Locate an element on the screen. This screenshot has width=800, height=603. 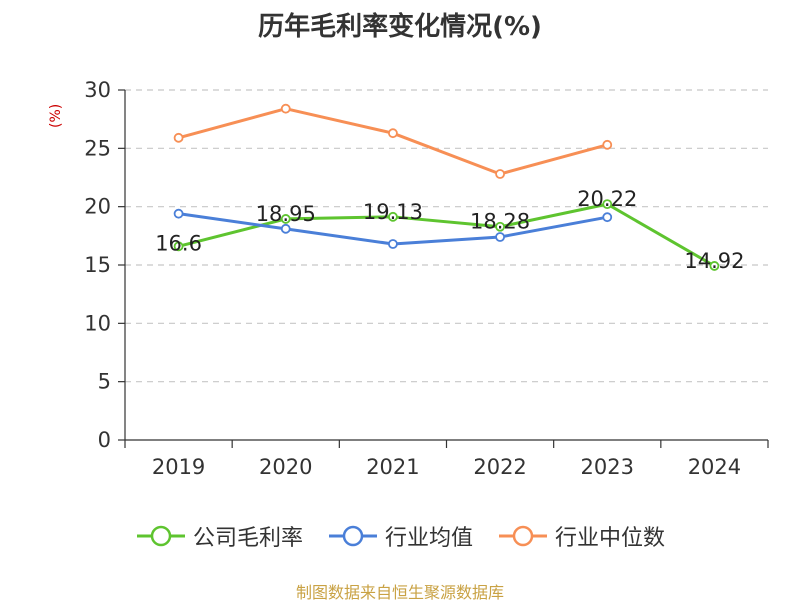
data-labels: 16.6 18.95 19.13 18.28 20.22 14.92 is located at coordinates (449, 230).